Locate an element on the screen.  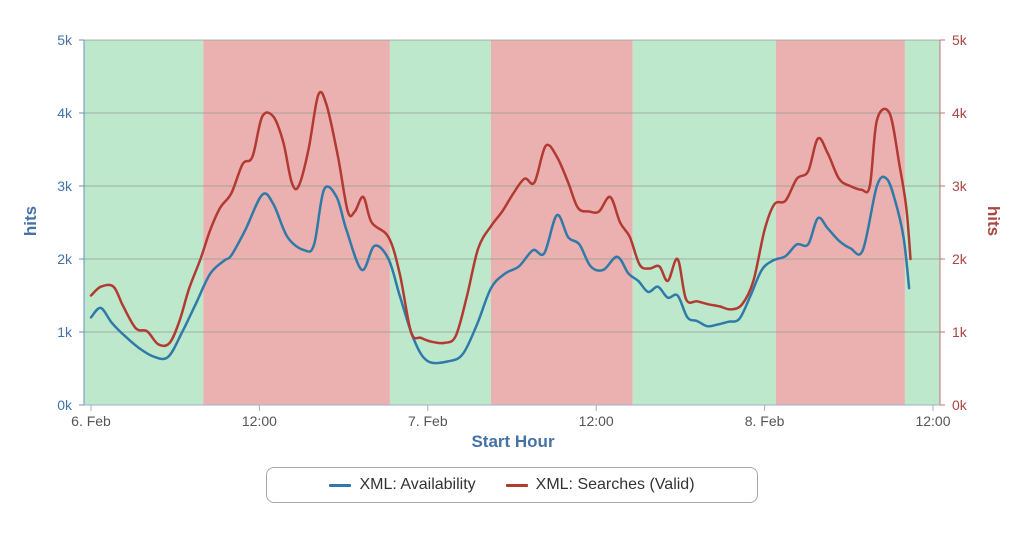
legend-item-searches: XML: Searches (Valid) is located at coordinates (600, 485).